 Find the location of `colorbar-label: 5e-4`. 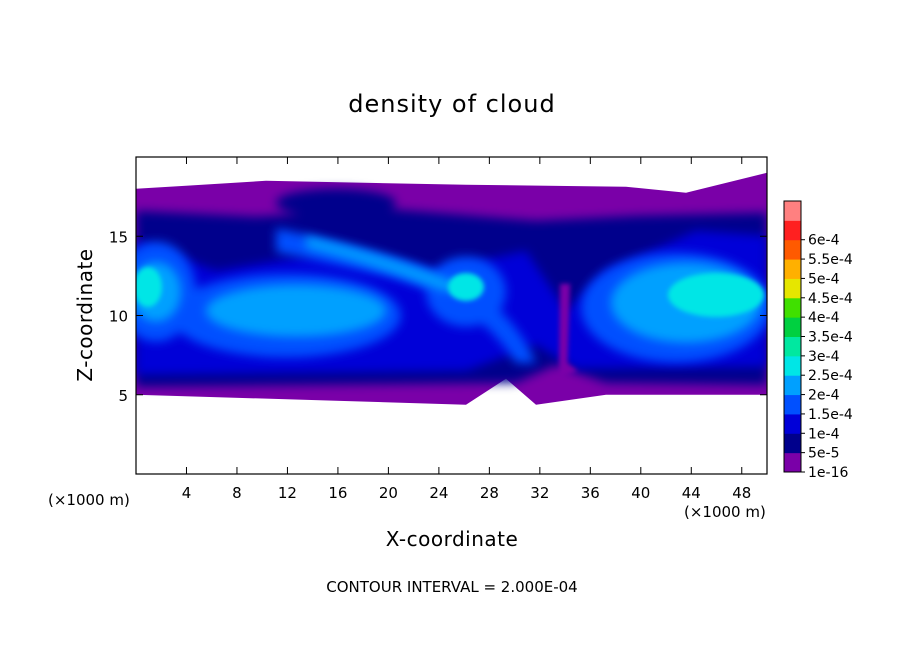

colorbar-label: 5e-4 is located at coordinates (824, 279).